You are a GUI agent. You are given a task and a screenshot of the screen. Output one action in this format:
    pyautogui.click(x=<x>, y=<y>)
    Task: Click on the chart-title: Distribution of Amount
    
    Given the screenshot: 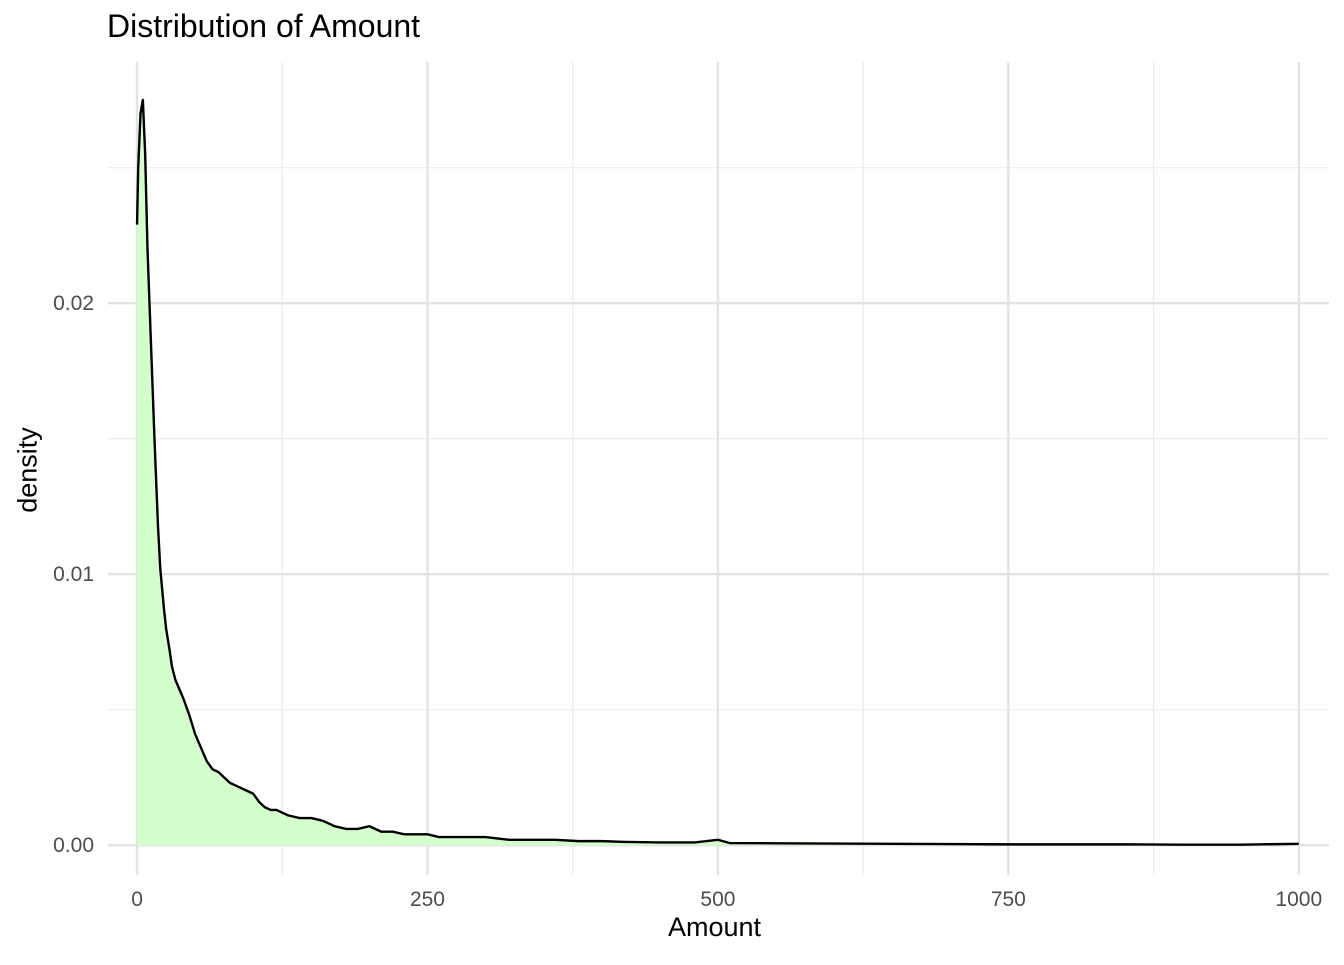 What is the action you would take?
    pyautogui.click(x=264, y=26)
    